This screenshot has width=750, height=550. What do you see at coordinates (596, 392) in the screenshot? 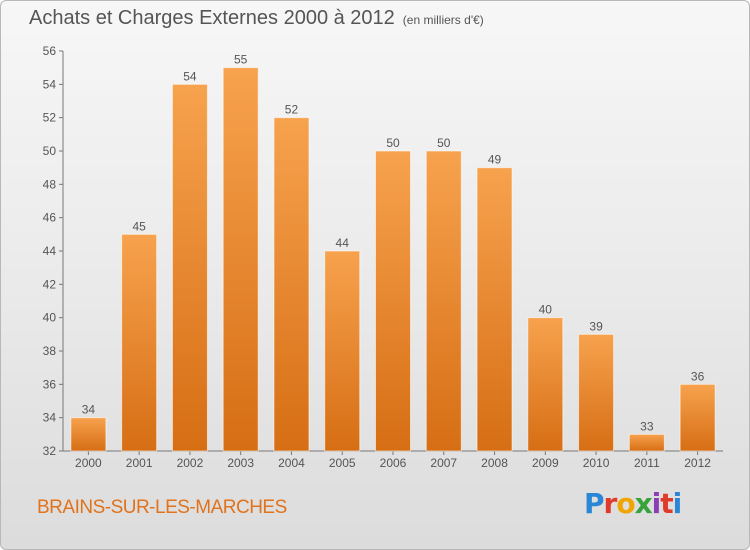
I see `bar-2010` at bounding box center [596, 392].